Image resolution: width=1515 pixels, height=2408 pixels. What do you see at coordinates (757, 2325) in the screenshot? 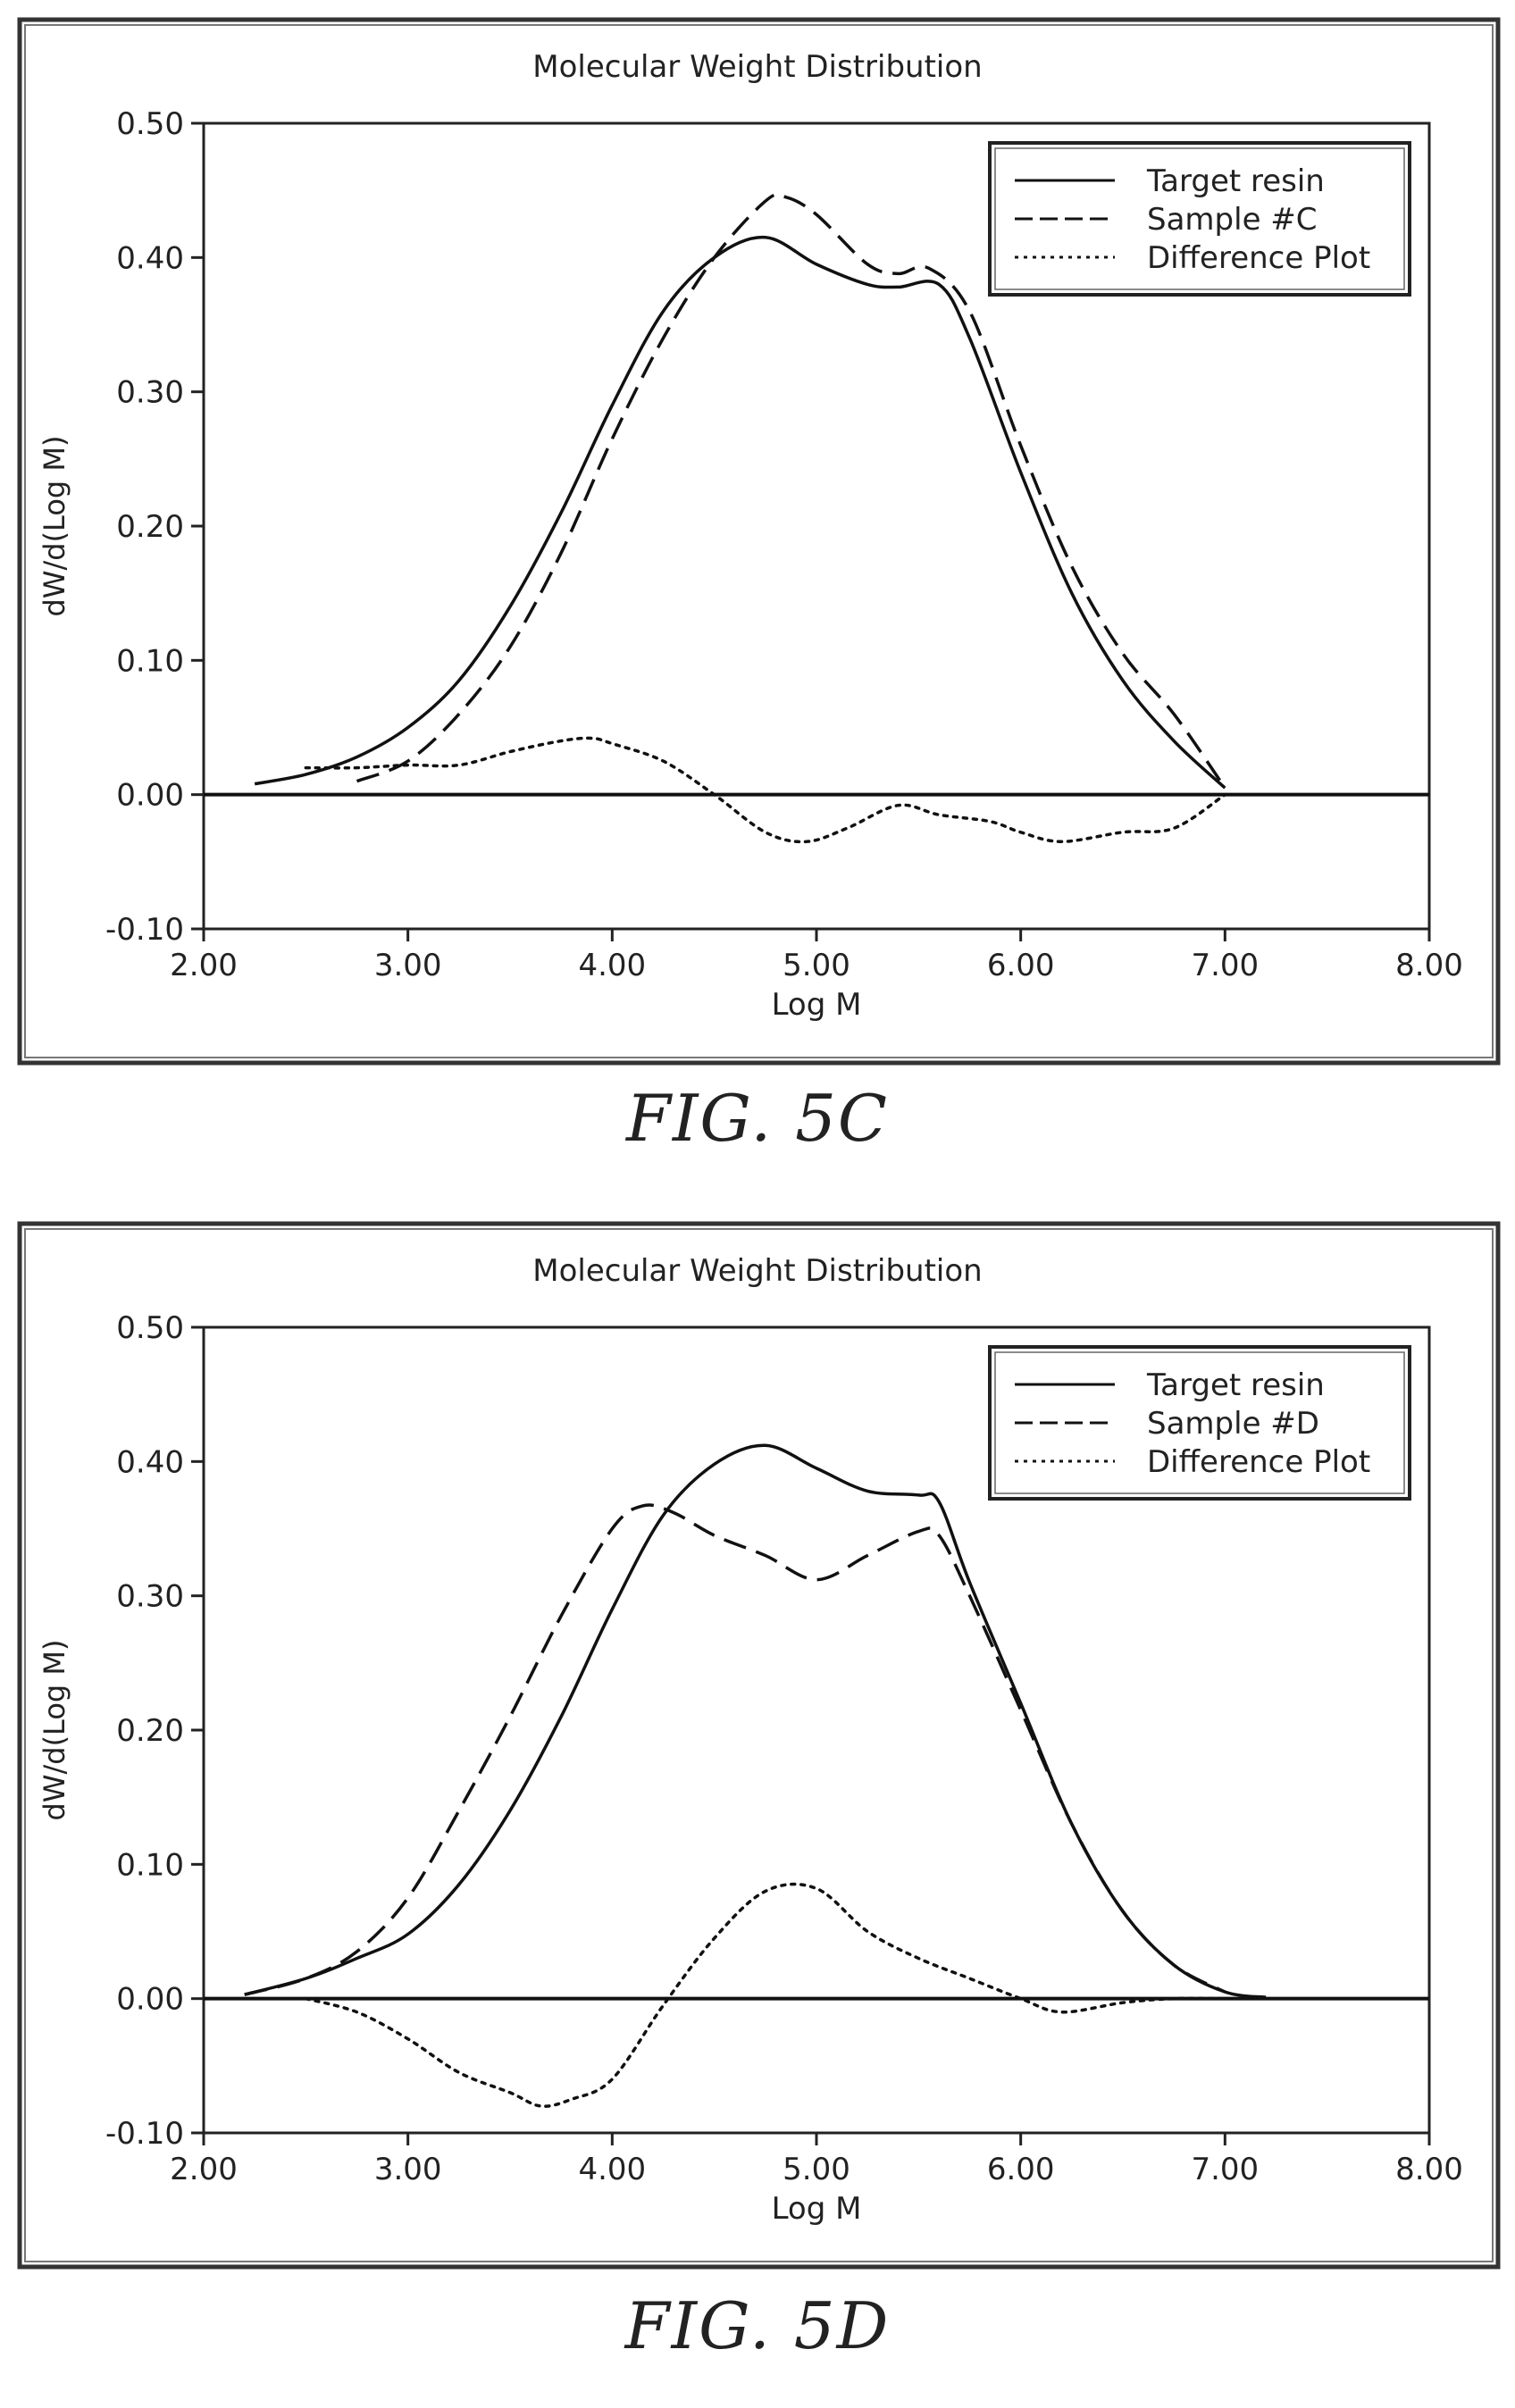
I see `figure-caption: FIG. 5D` at bounding box center [757, 2325].